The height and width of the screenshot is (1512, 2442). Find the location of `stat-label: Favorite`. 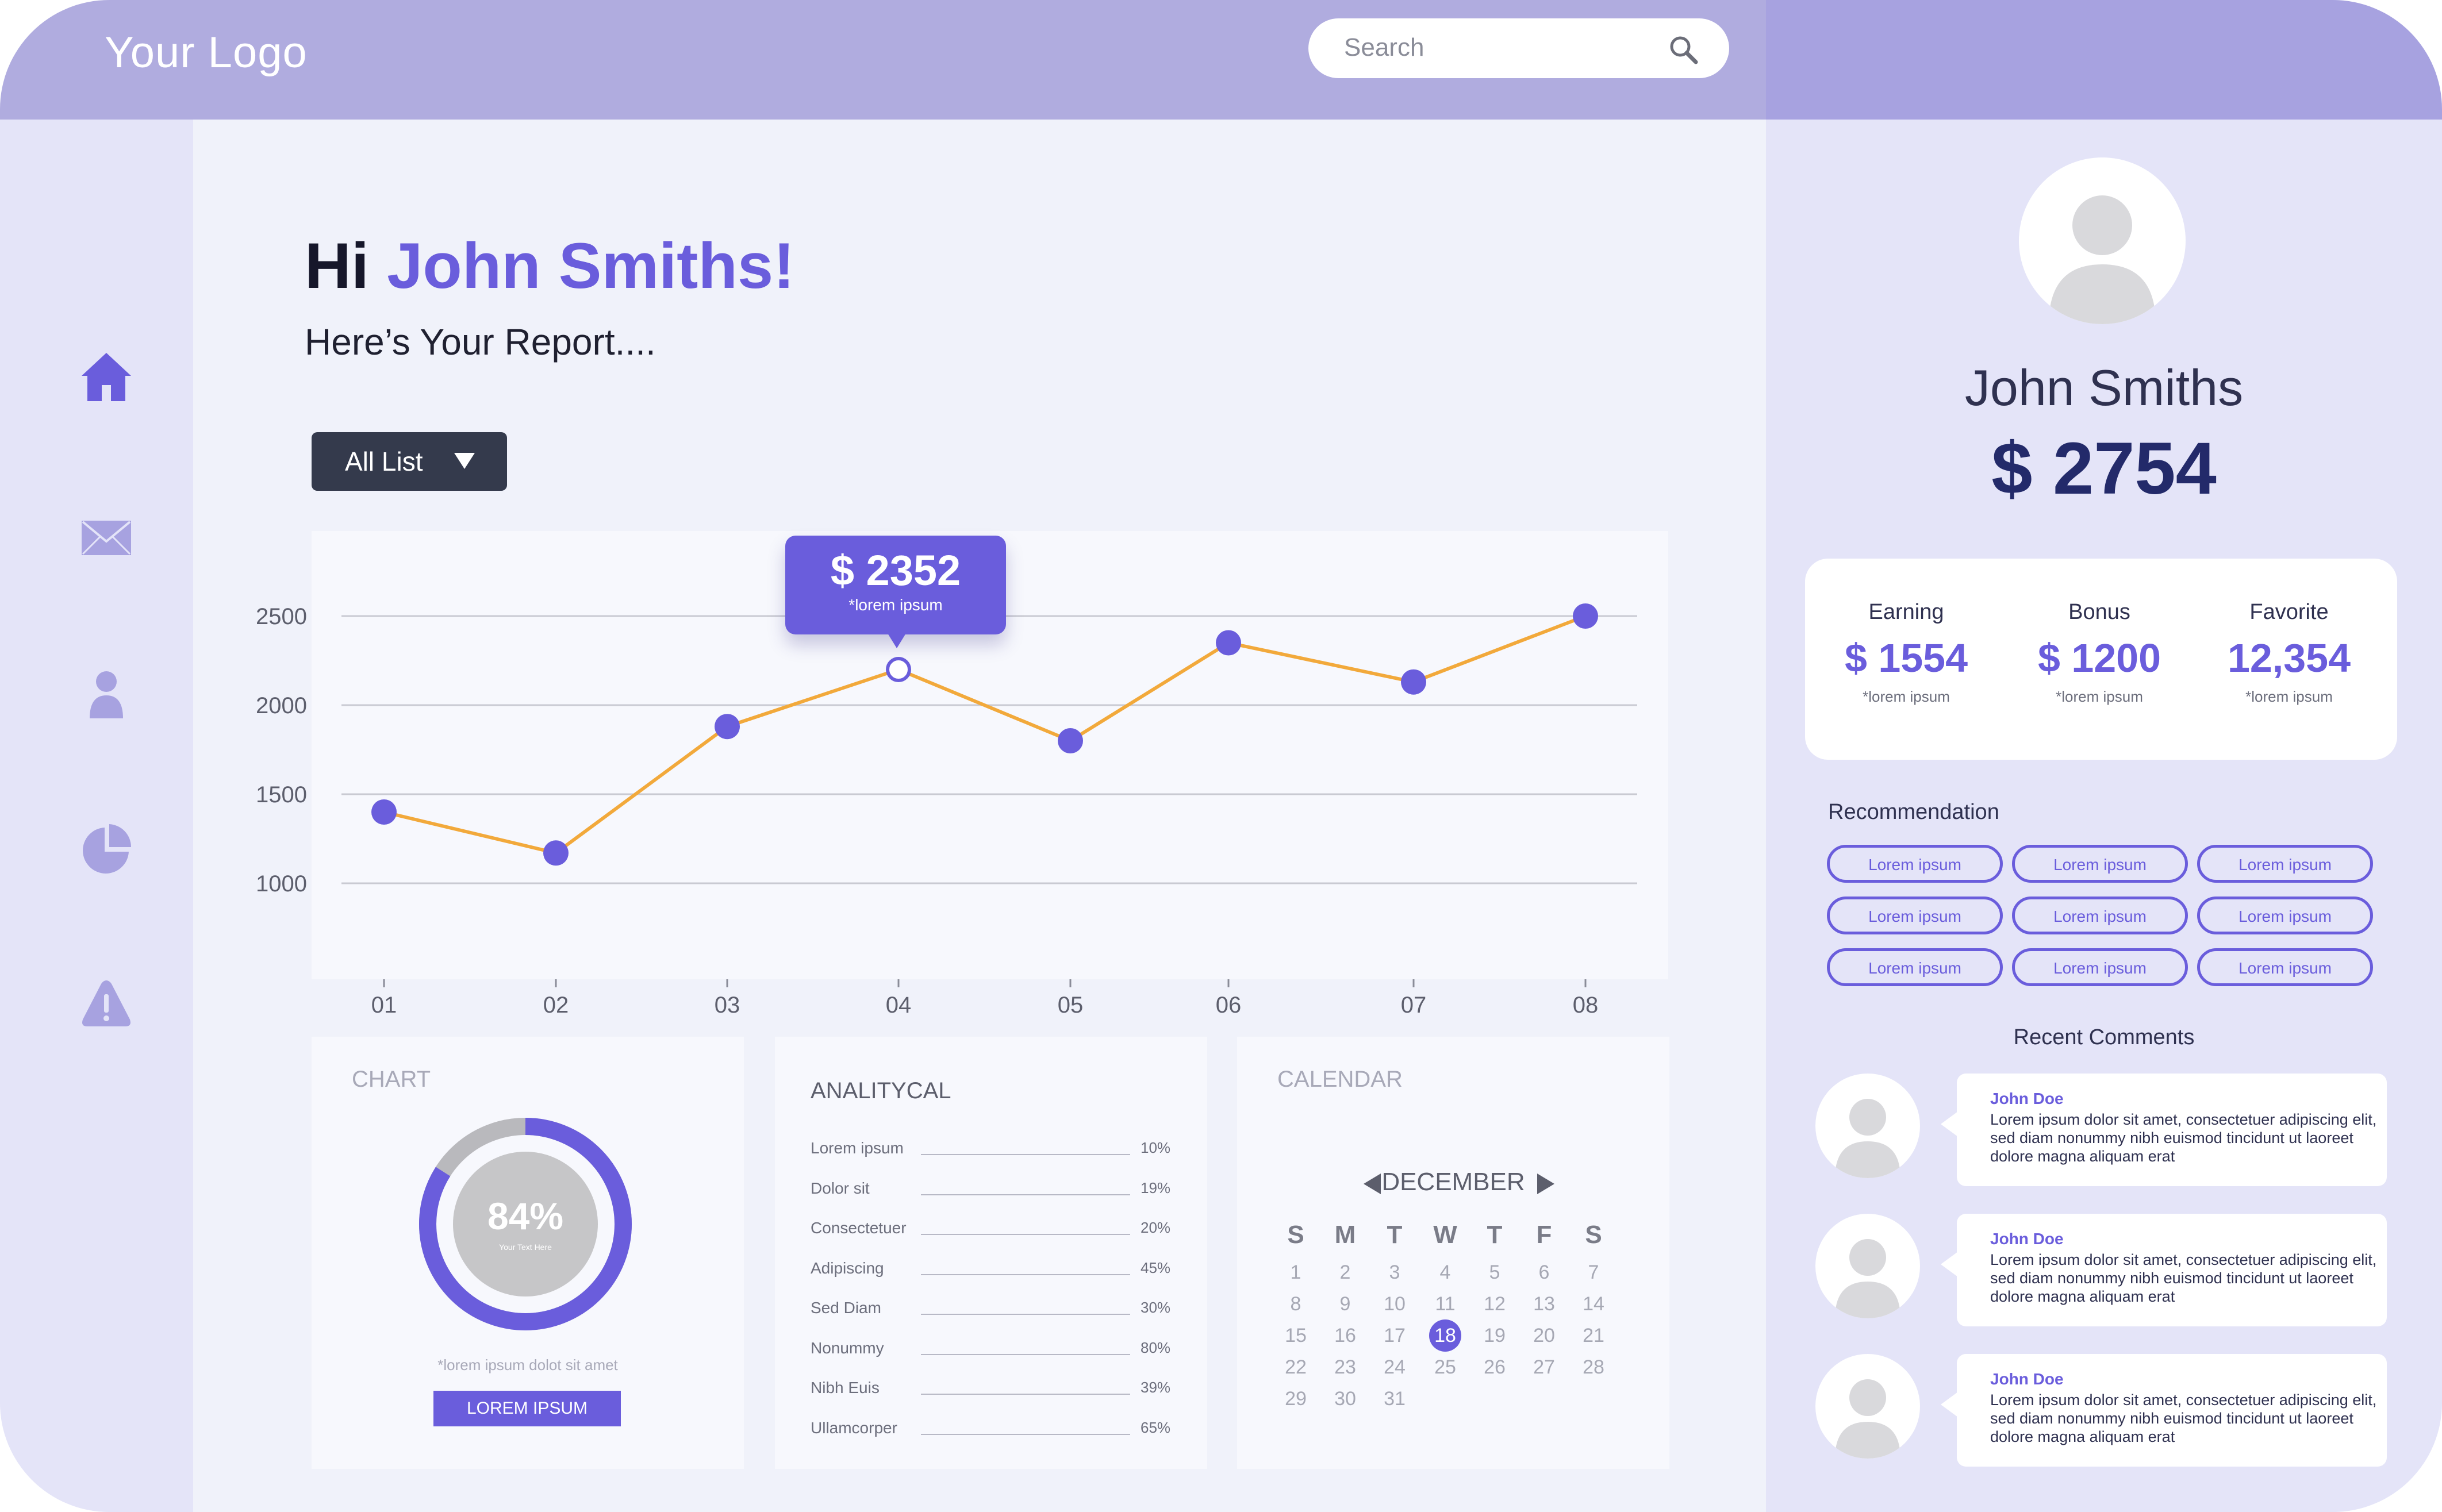

stat-label: Favorite is located at coordinates (2289, 612).